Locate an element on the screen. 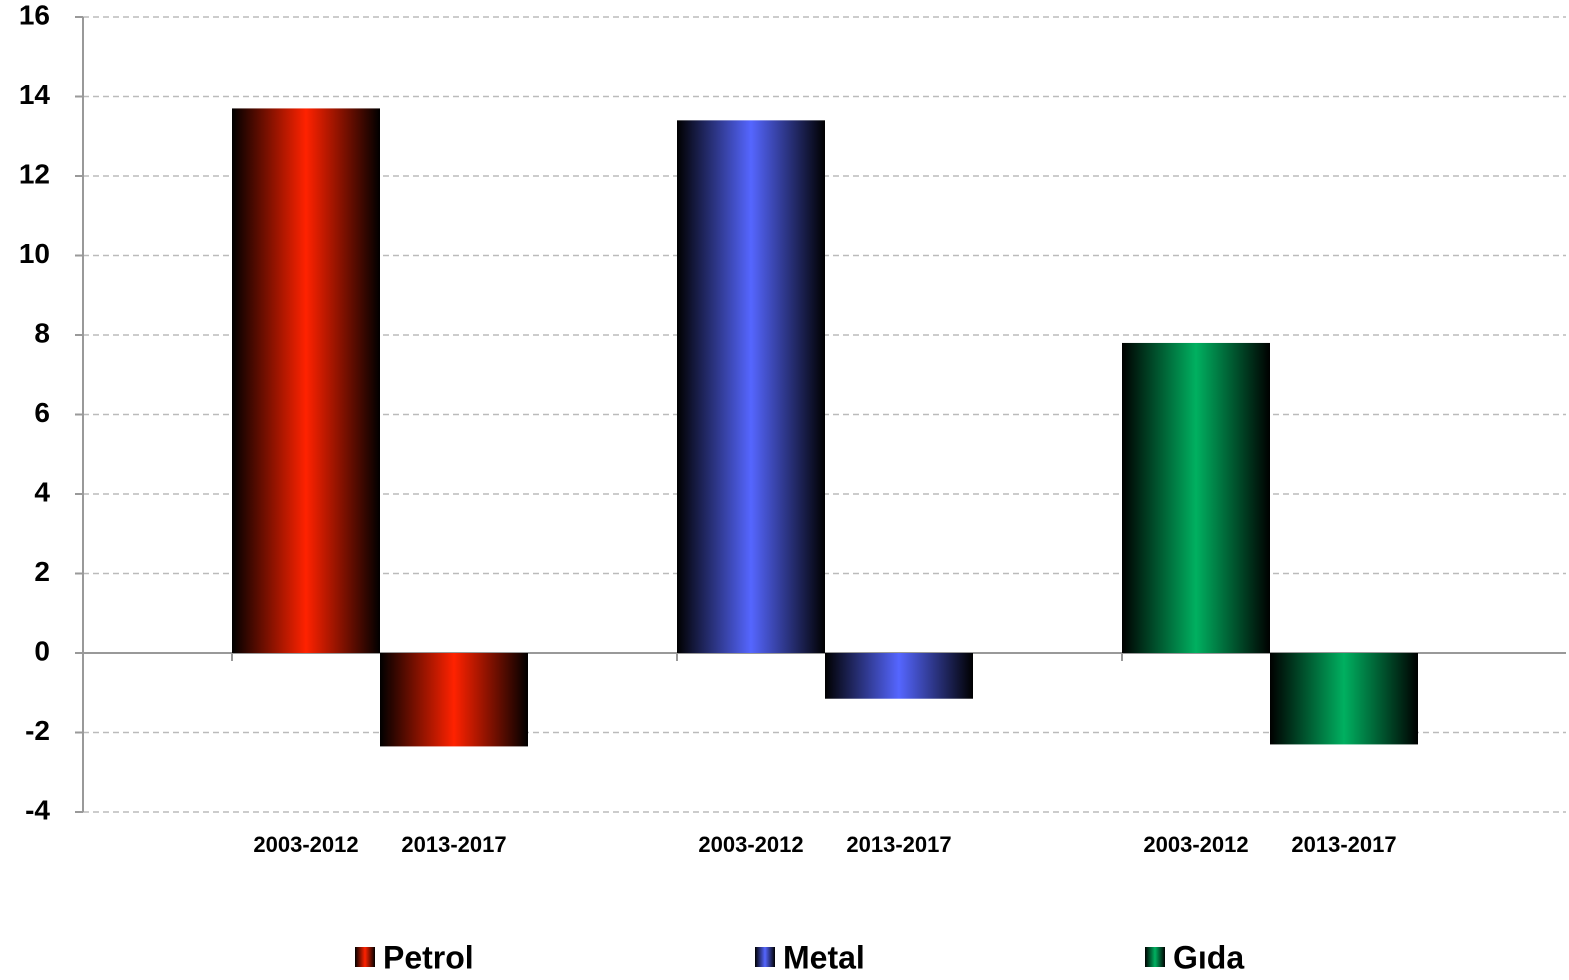 The width and height of the screenshot is (1569, 980). y-tick-label: 4 is located at coordinates (42, 491).